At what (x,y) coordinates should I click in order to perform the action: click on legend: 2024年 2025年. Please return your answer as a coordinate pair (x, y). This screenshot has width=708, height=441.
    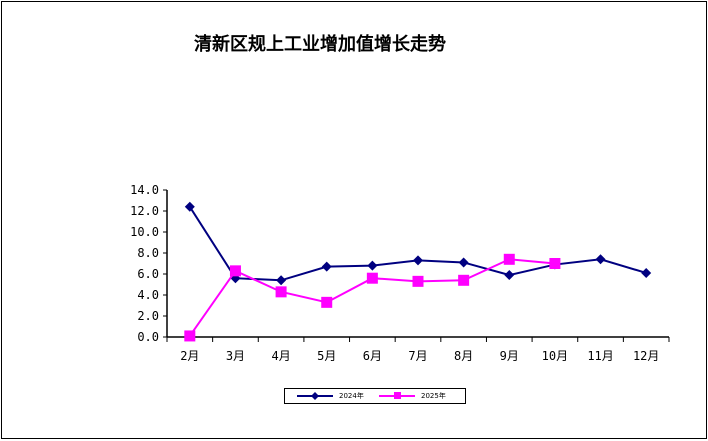
    Looking at the image, I should click on (375, 396).